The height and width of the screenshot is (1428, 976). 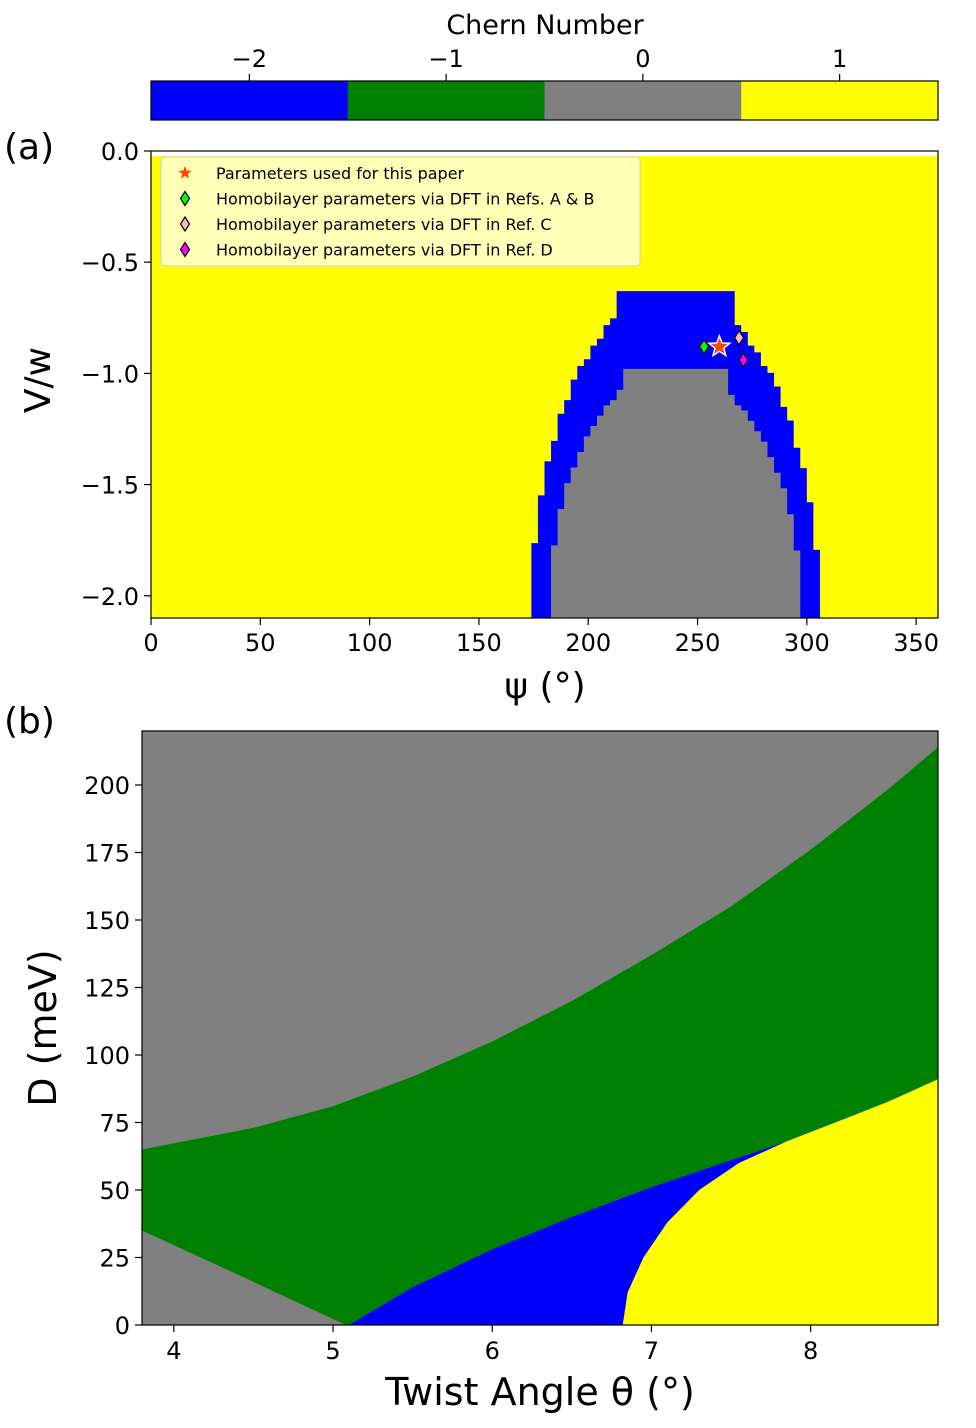 What do you see at coordinates (384, 224) in the screenshot?
I see `legend-label-2: Homobilayer parameters via DFT in Ref. C` at bounding box center [384, 224].